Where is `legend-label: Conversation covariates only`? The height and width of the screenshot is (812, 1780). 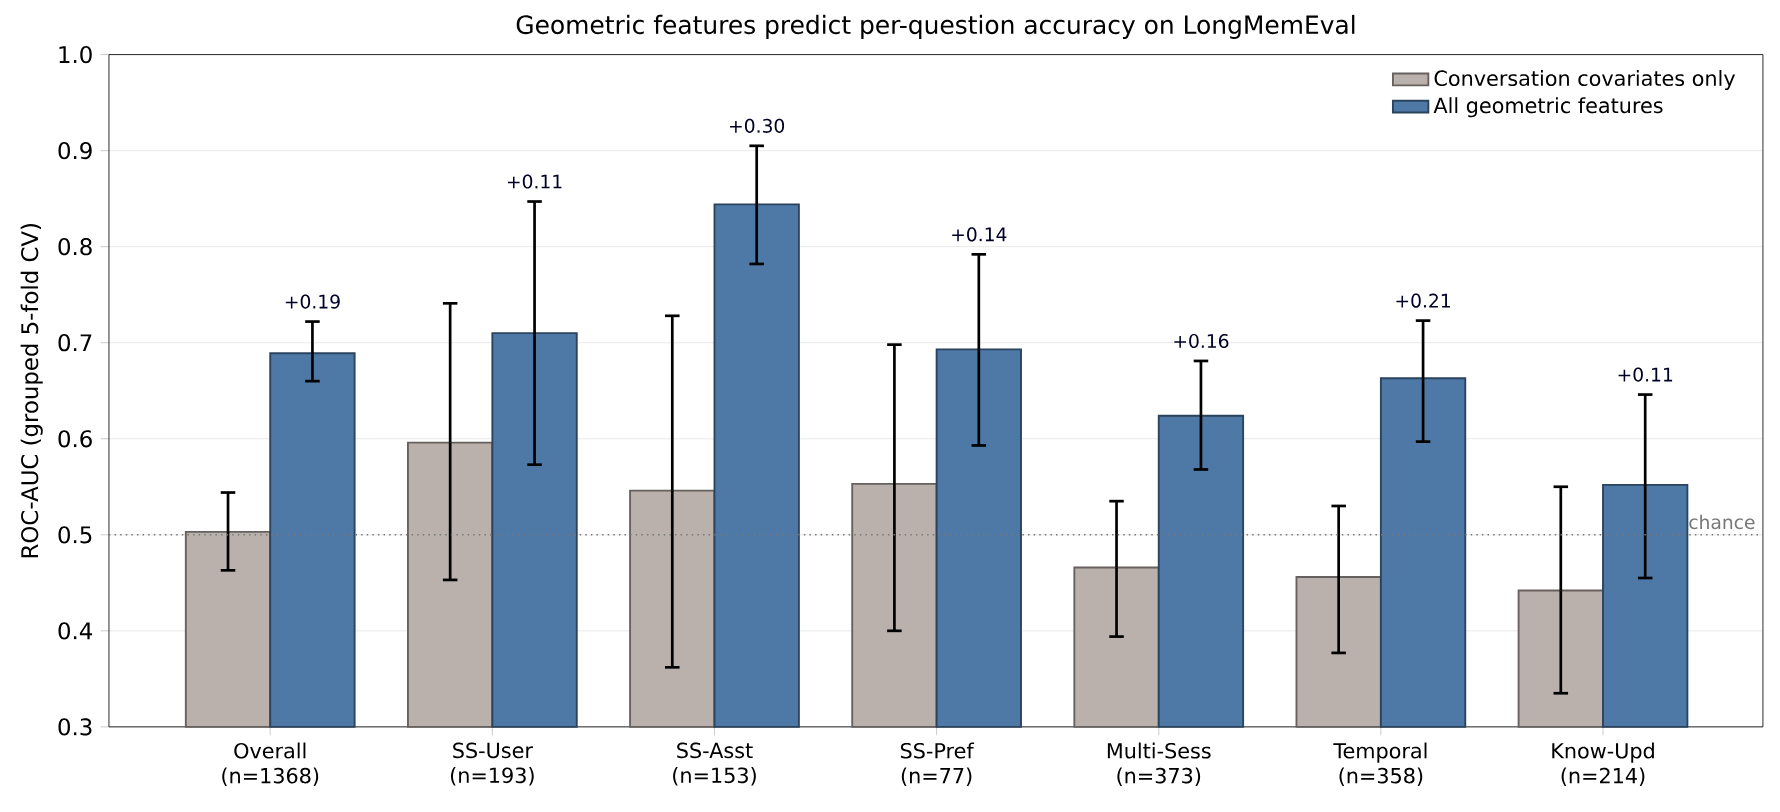
legend-label: Conversation covariates only is located at coordinates (1585, 80).